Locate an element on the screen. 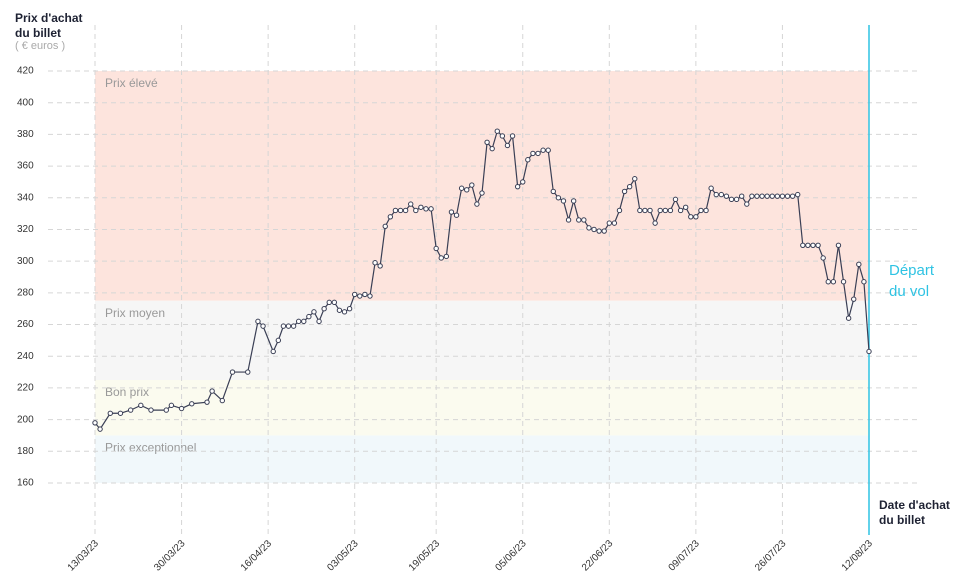  x-tick-label: 05/06/23 is located at coordinates (511, 556).